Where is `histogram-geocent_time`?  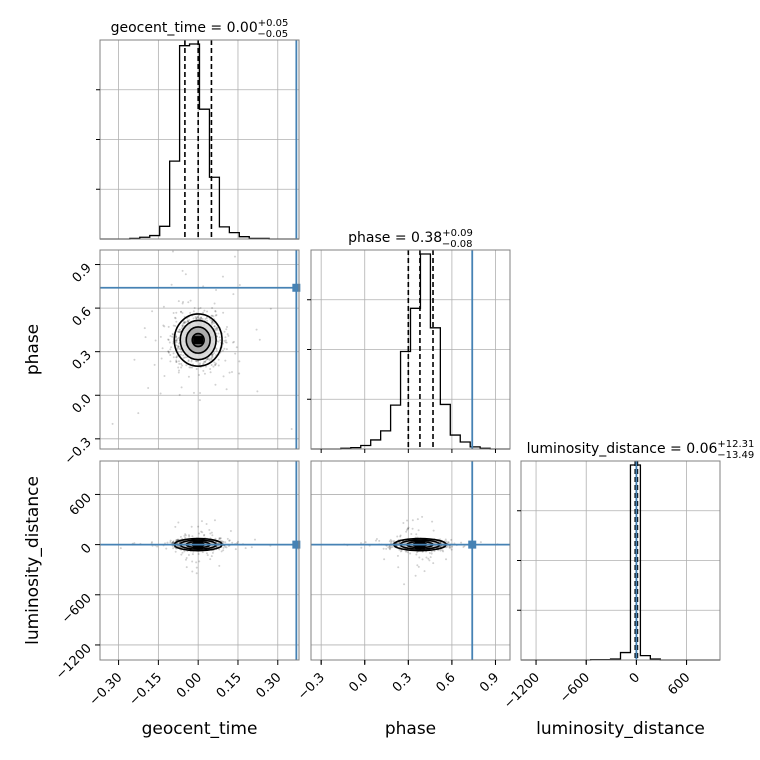 histogram-geocent_time is located at coordinates (199, 141).